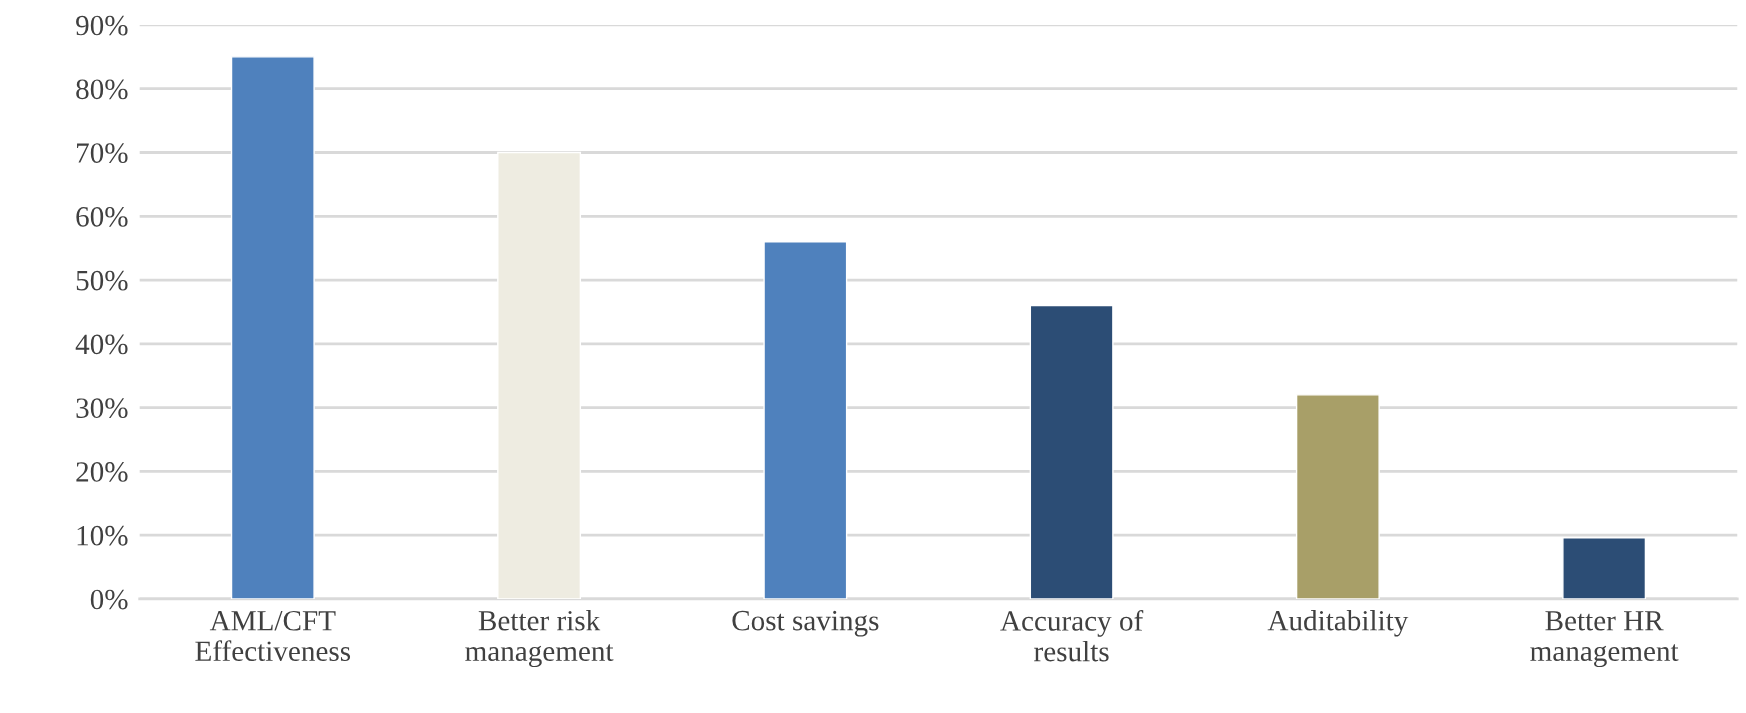 The image size is (1746, 713). Describe the element at coordinates (102, 535) in the screenshot. I see `y-tick-label: 10%` at that location.